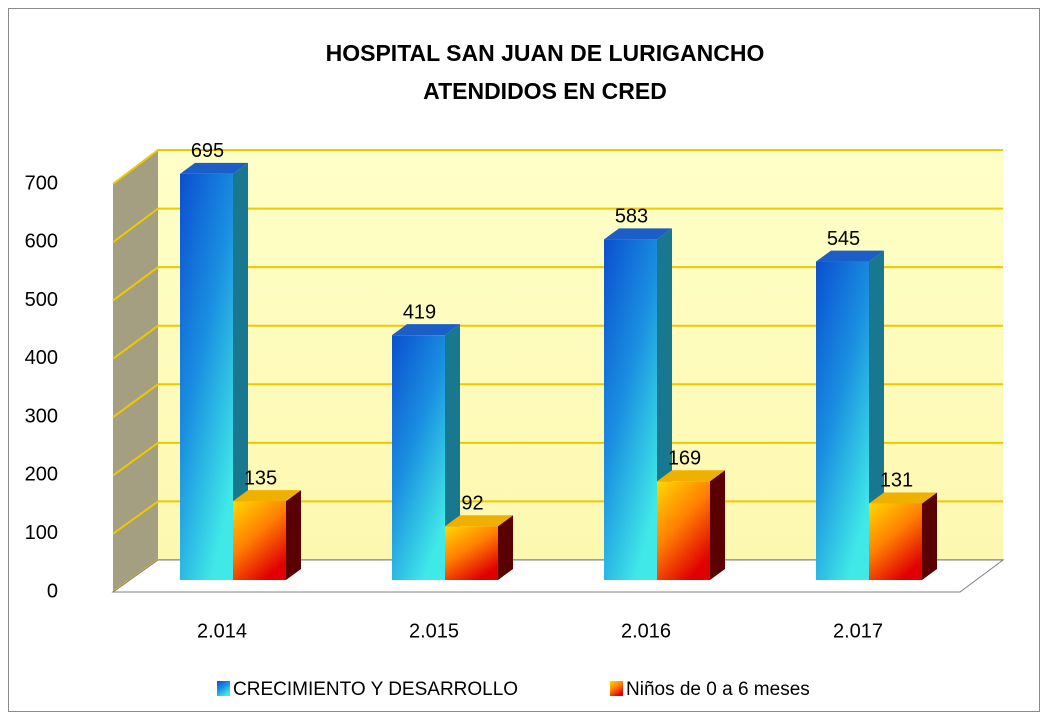 This screenshot has height=722, width=1049. I want to click on value-label: 545, so click(843, 239).